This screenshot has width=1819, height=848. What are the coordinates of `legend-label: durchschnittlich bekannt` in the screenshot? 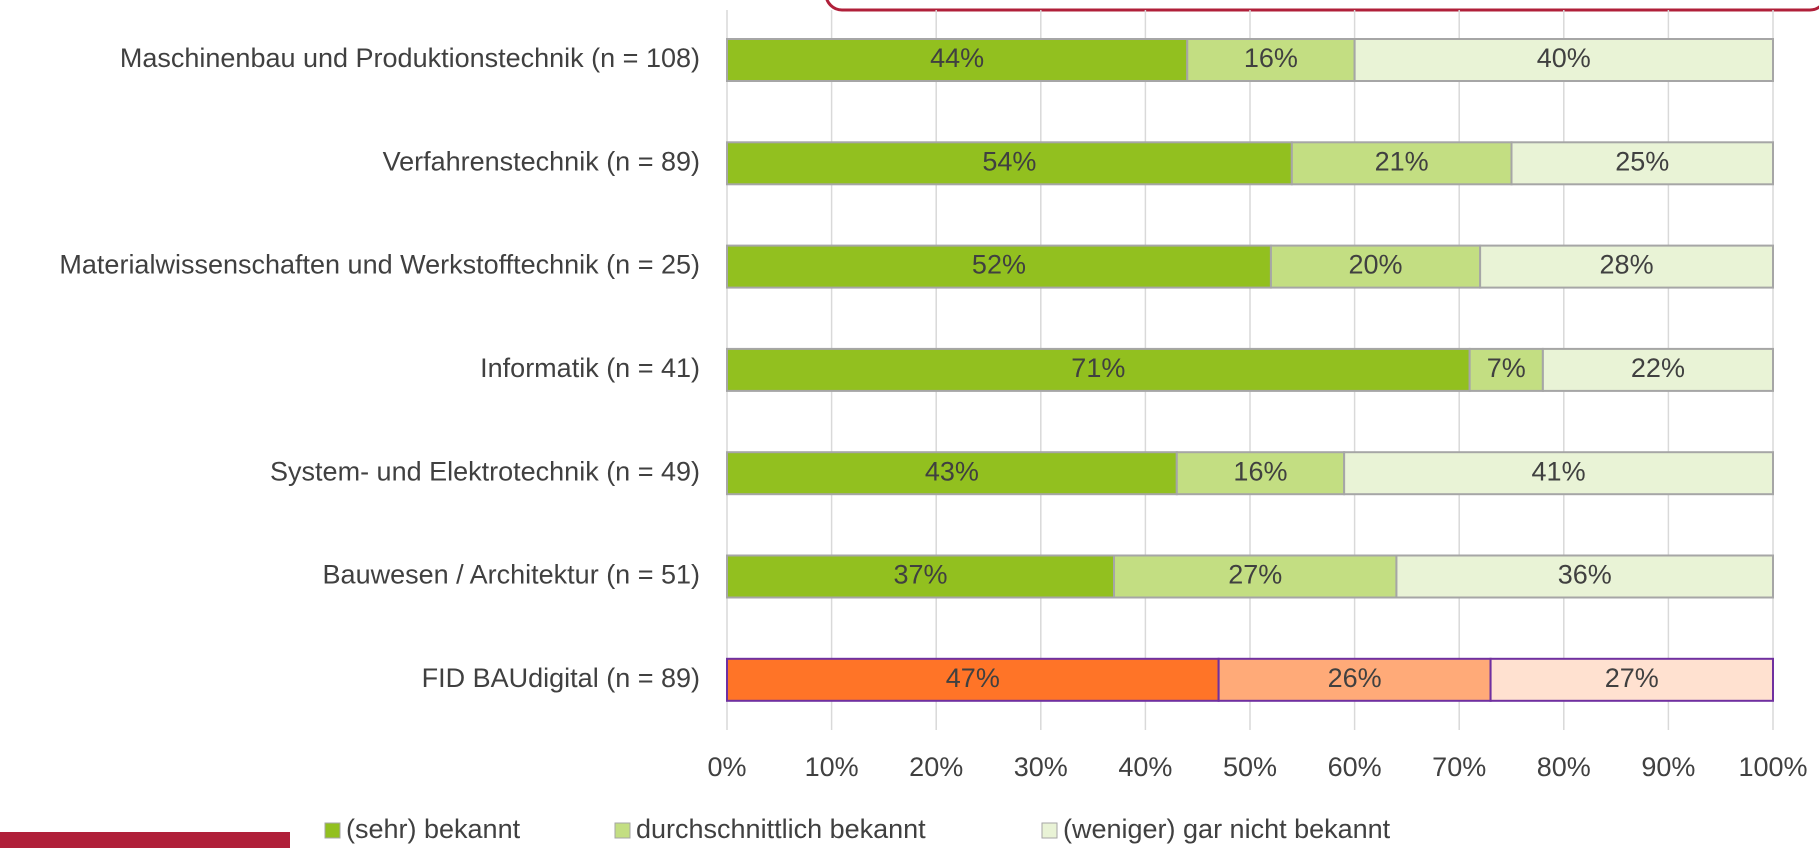 It's located at (781, 829).